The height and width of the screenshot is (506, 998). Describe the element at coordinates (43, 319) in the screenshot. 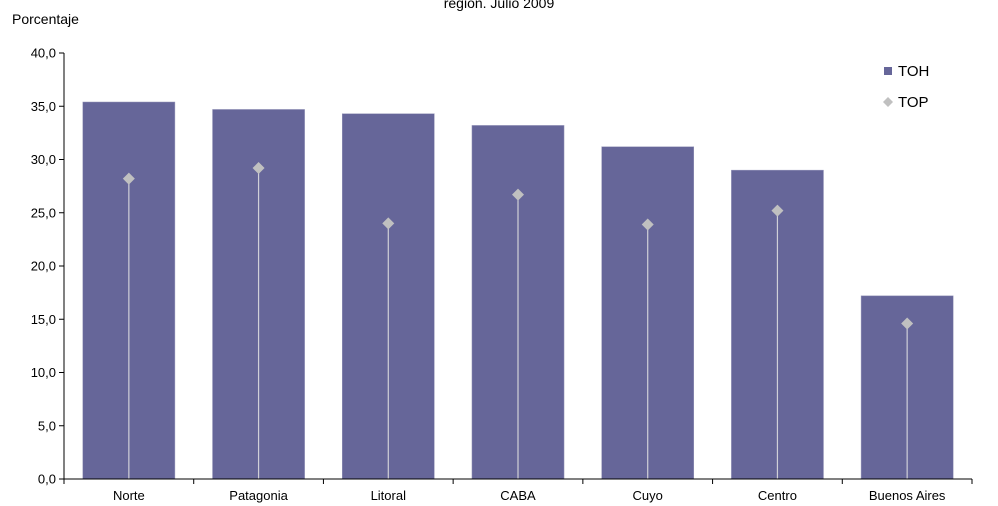

I see `y-tick-label: 15,0` at that location.